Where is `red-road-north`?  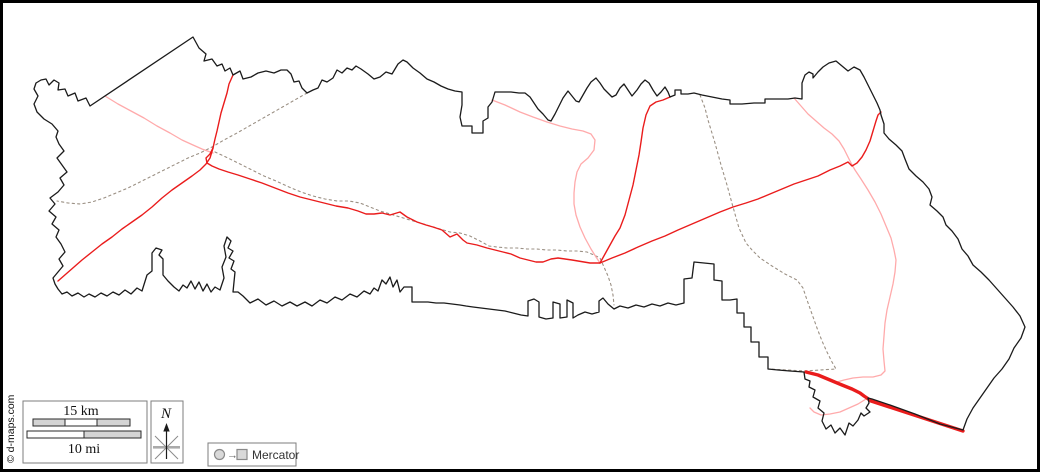 red-road-north is located at coordinates (223, 111).